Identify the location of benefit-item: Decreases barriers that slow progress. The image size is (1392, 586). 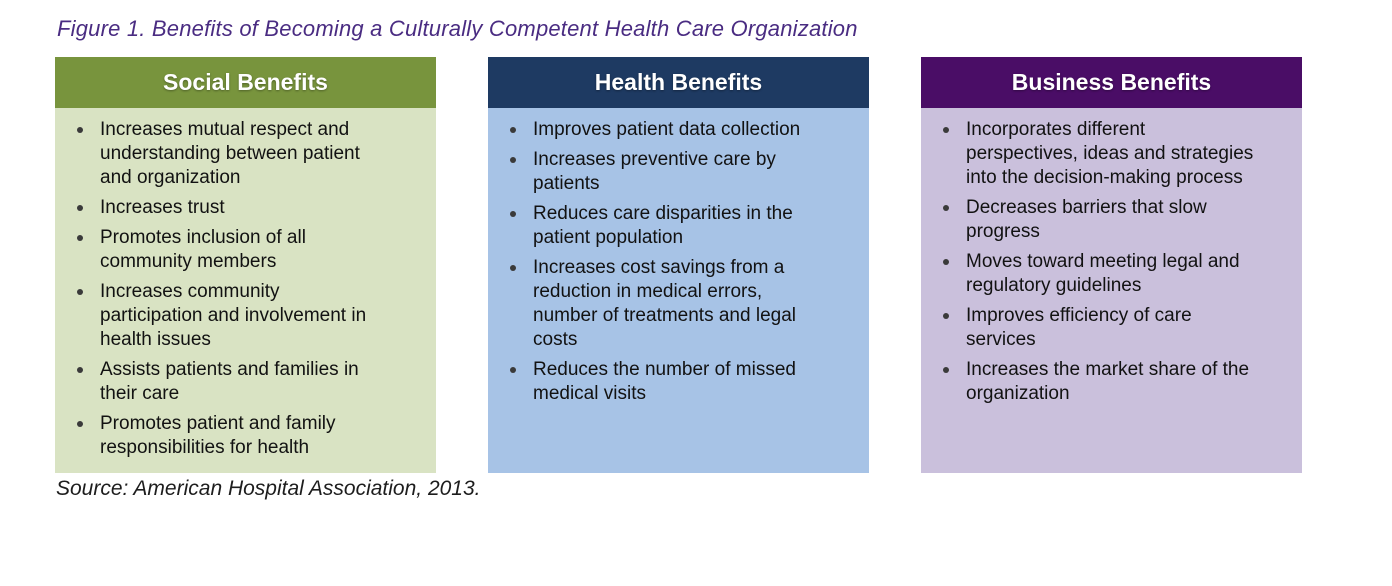
(1115, 220).